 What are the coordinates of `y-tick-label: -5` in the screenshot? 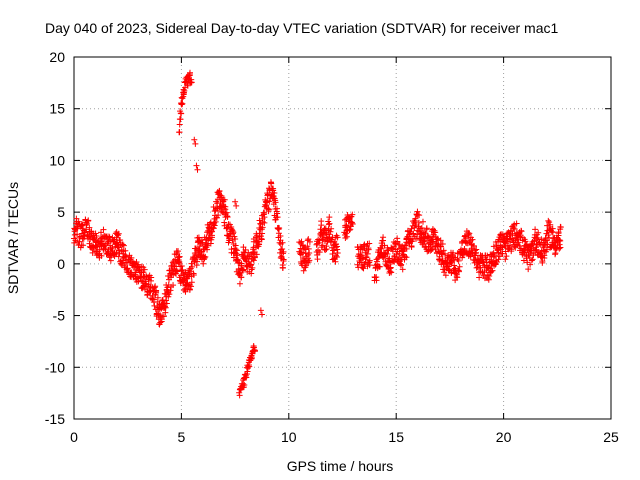 It's located at (59, 316).